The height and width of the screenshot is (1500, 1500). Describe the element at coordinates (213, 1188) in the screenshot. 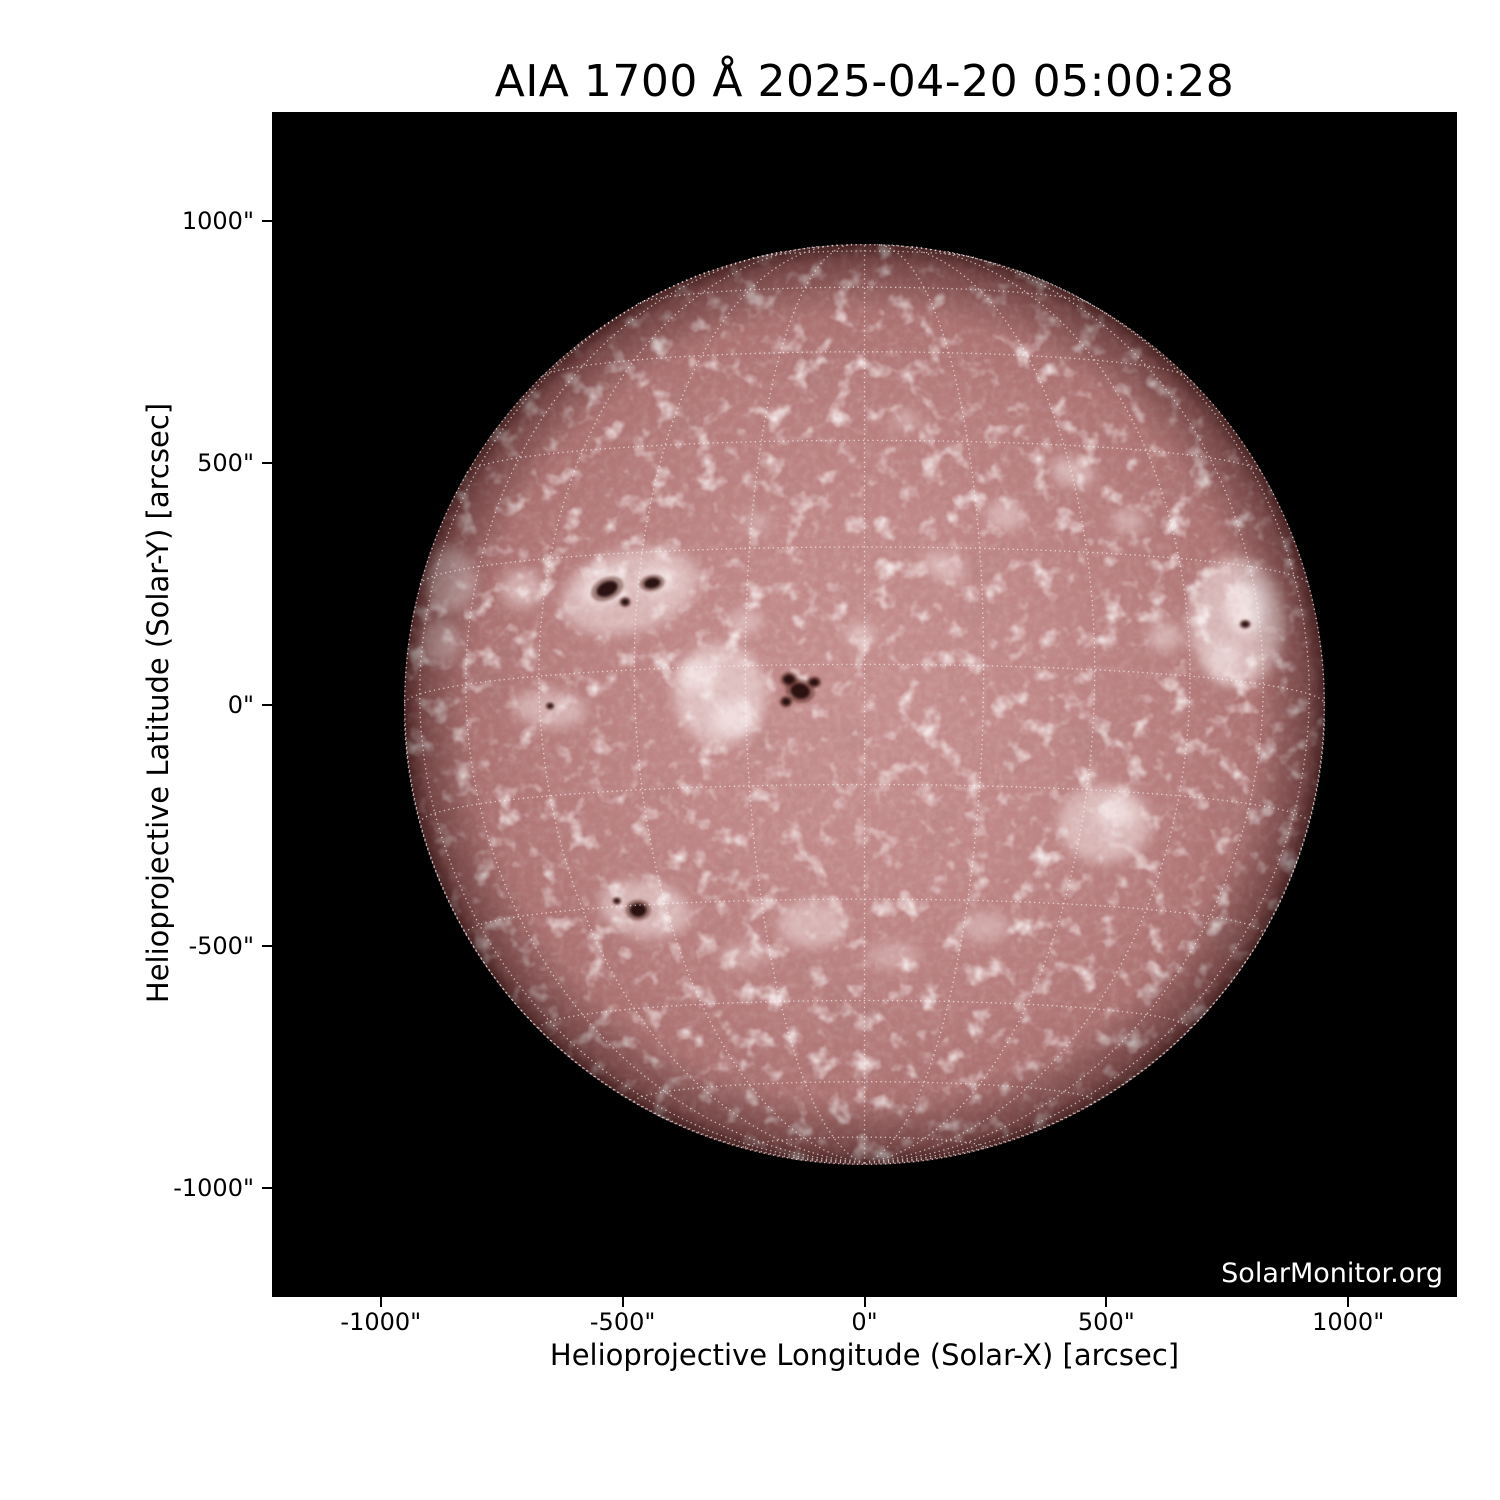

I see `y-tick-label: -1000"` at that location.